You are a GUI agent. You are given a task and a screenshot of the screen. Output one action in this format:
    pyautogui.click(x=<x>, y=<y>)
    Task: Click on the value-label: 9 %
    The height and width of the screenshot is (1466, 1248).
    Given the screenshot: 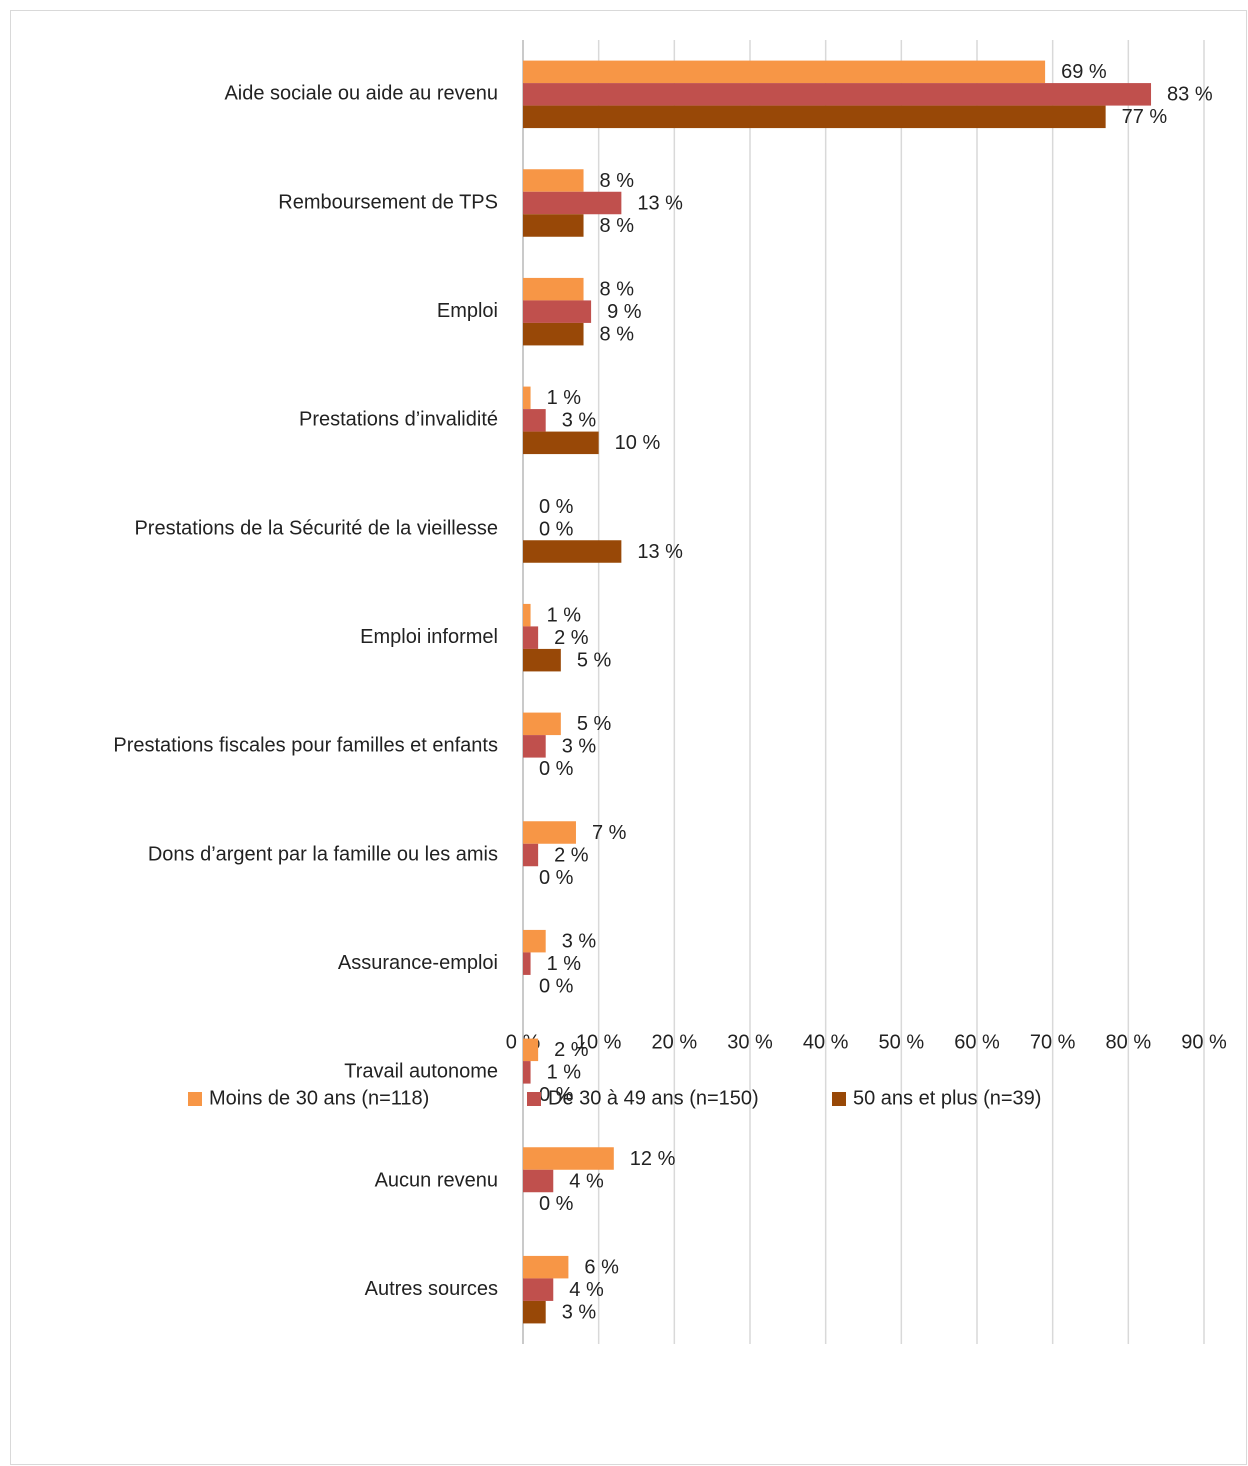 What is the action you would take?
    pyautogui.click(x=624, y=312)
    